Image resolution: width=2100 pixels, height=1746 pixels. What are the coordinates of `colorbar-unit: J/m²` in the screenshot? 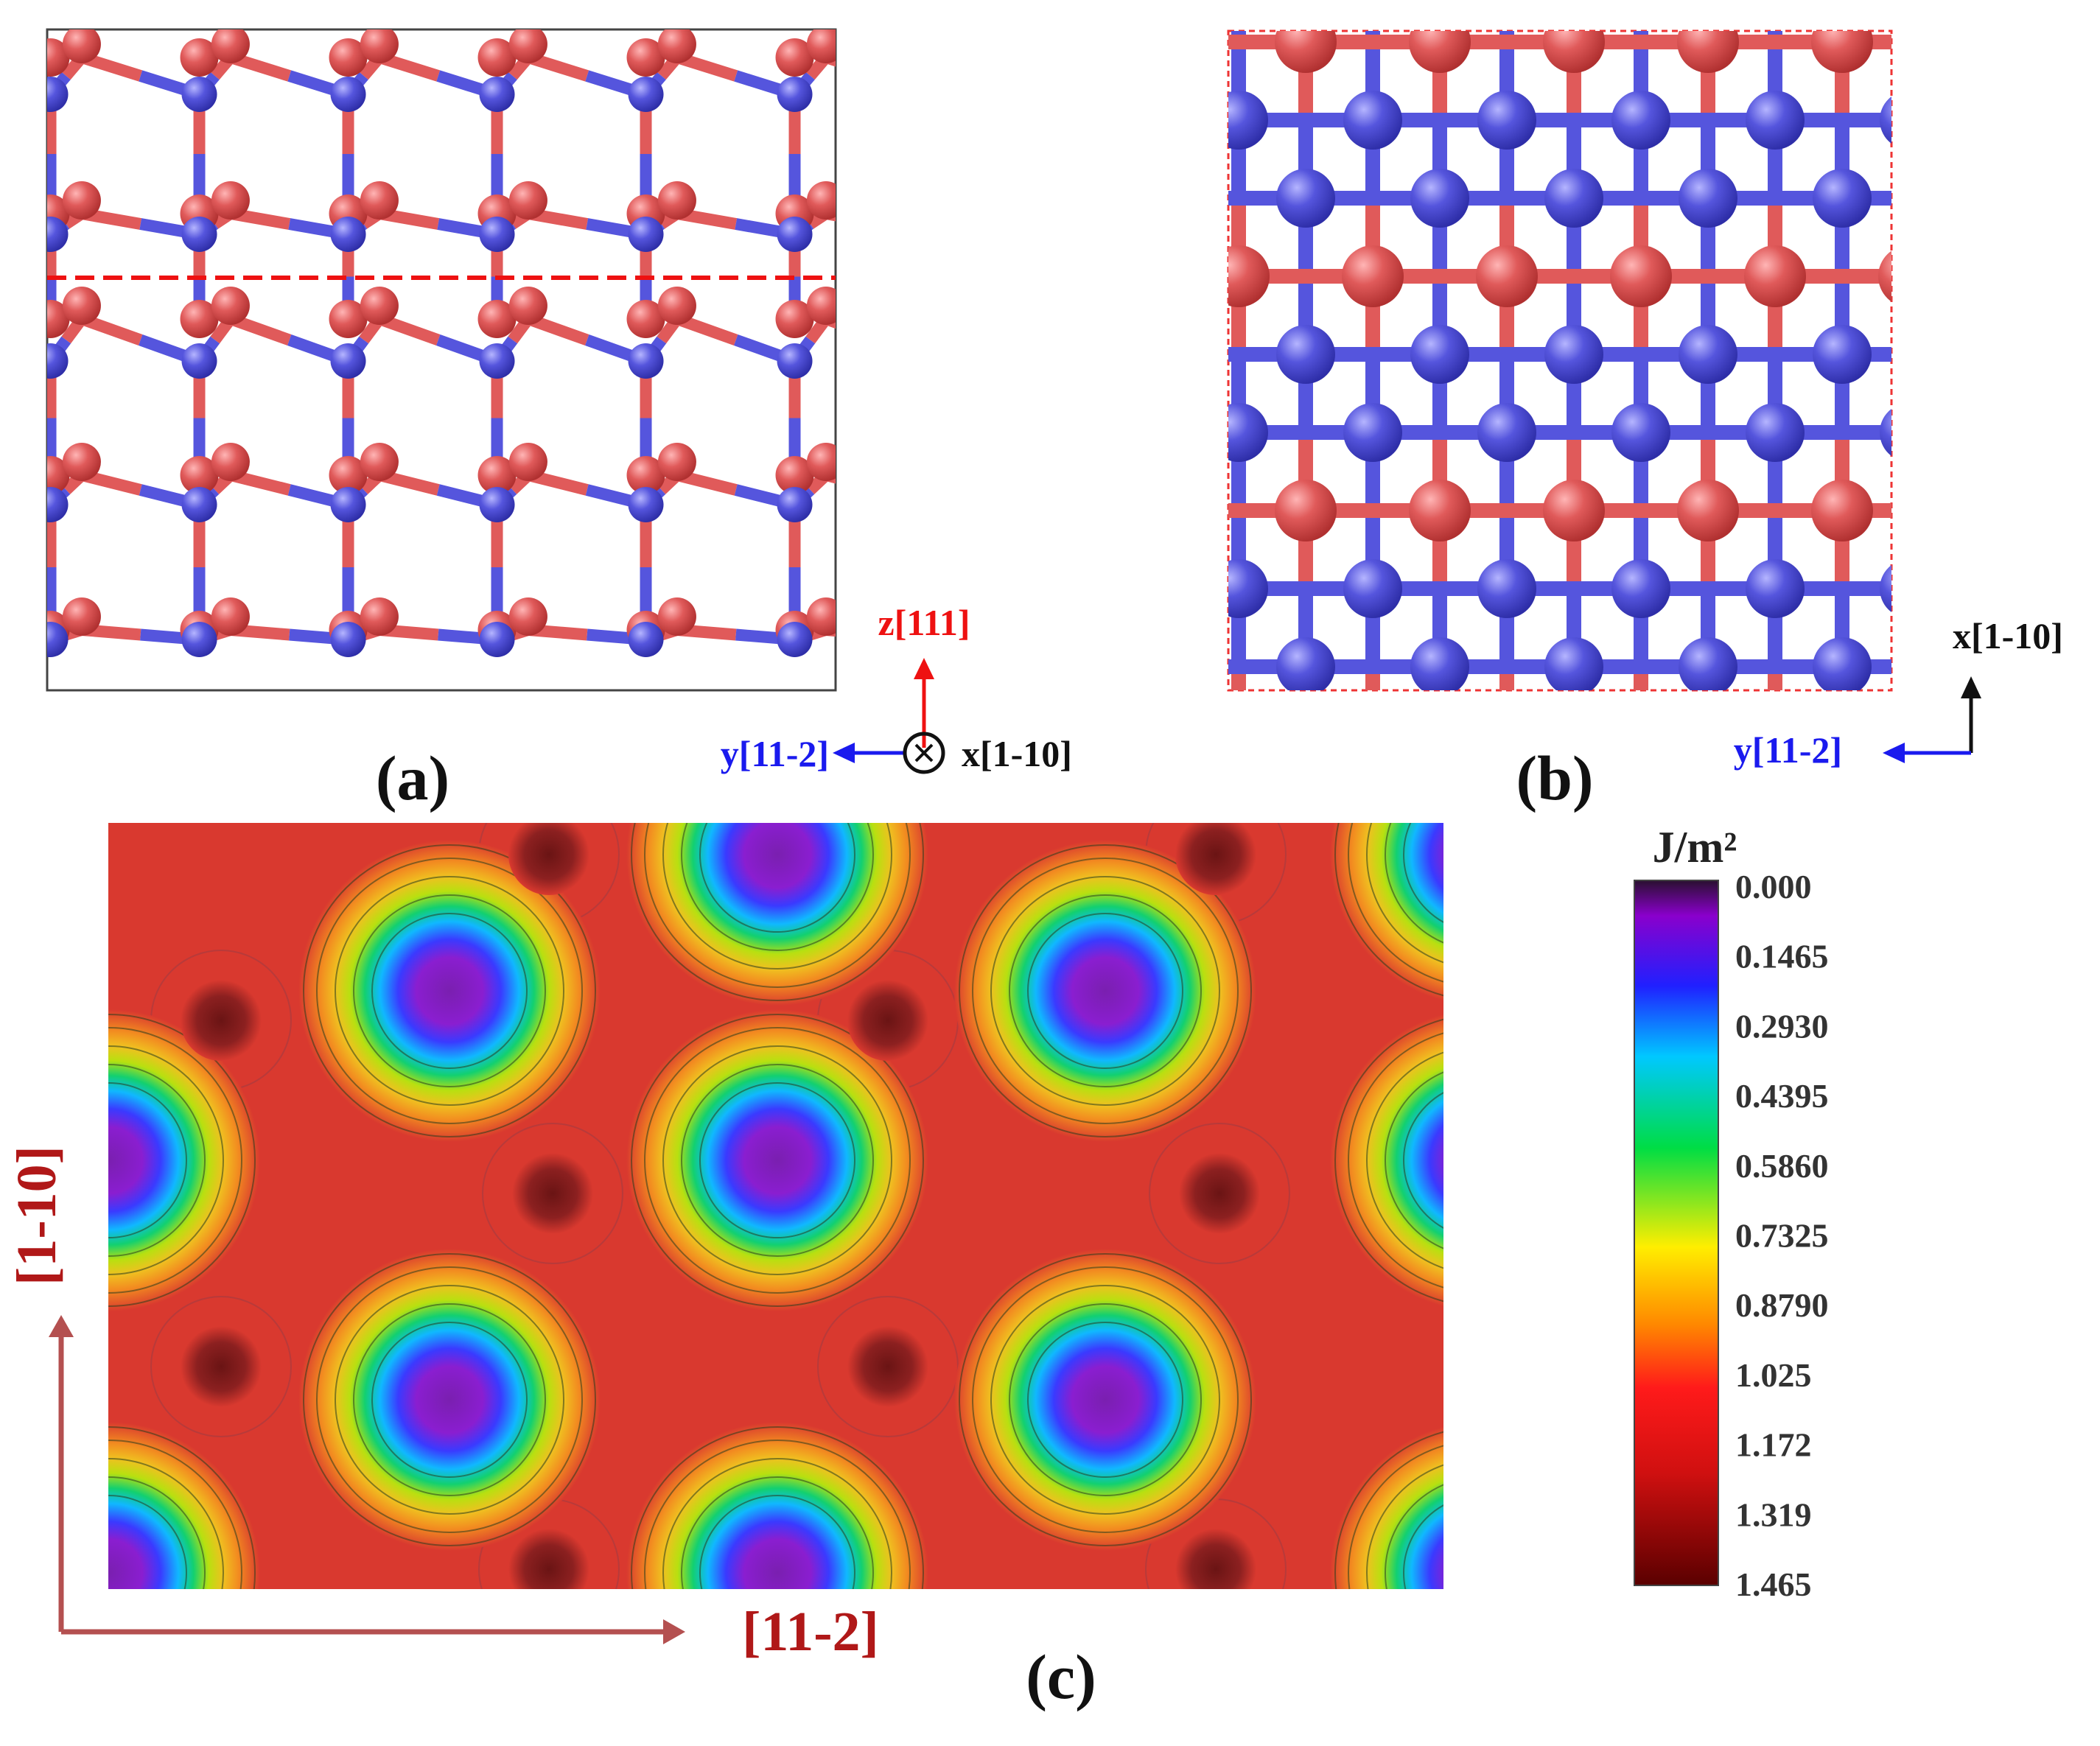 It's located at (1695, 848).